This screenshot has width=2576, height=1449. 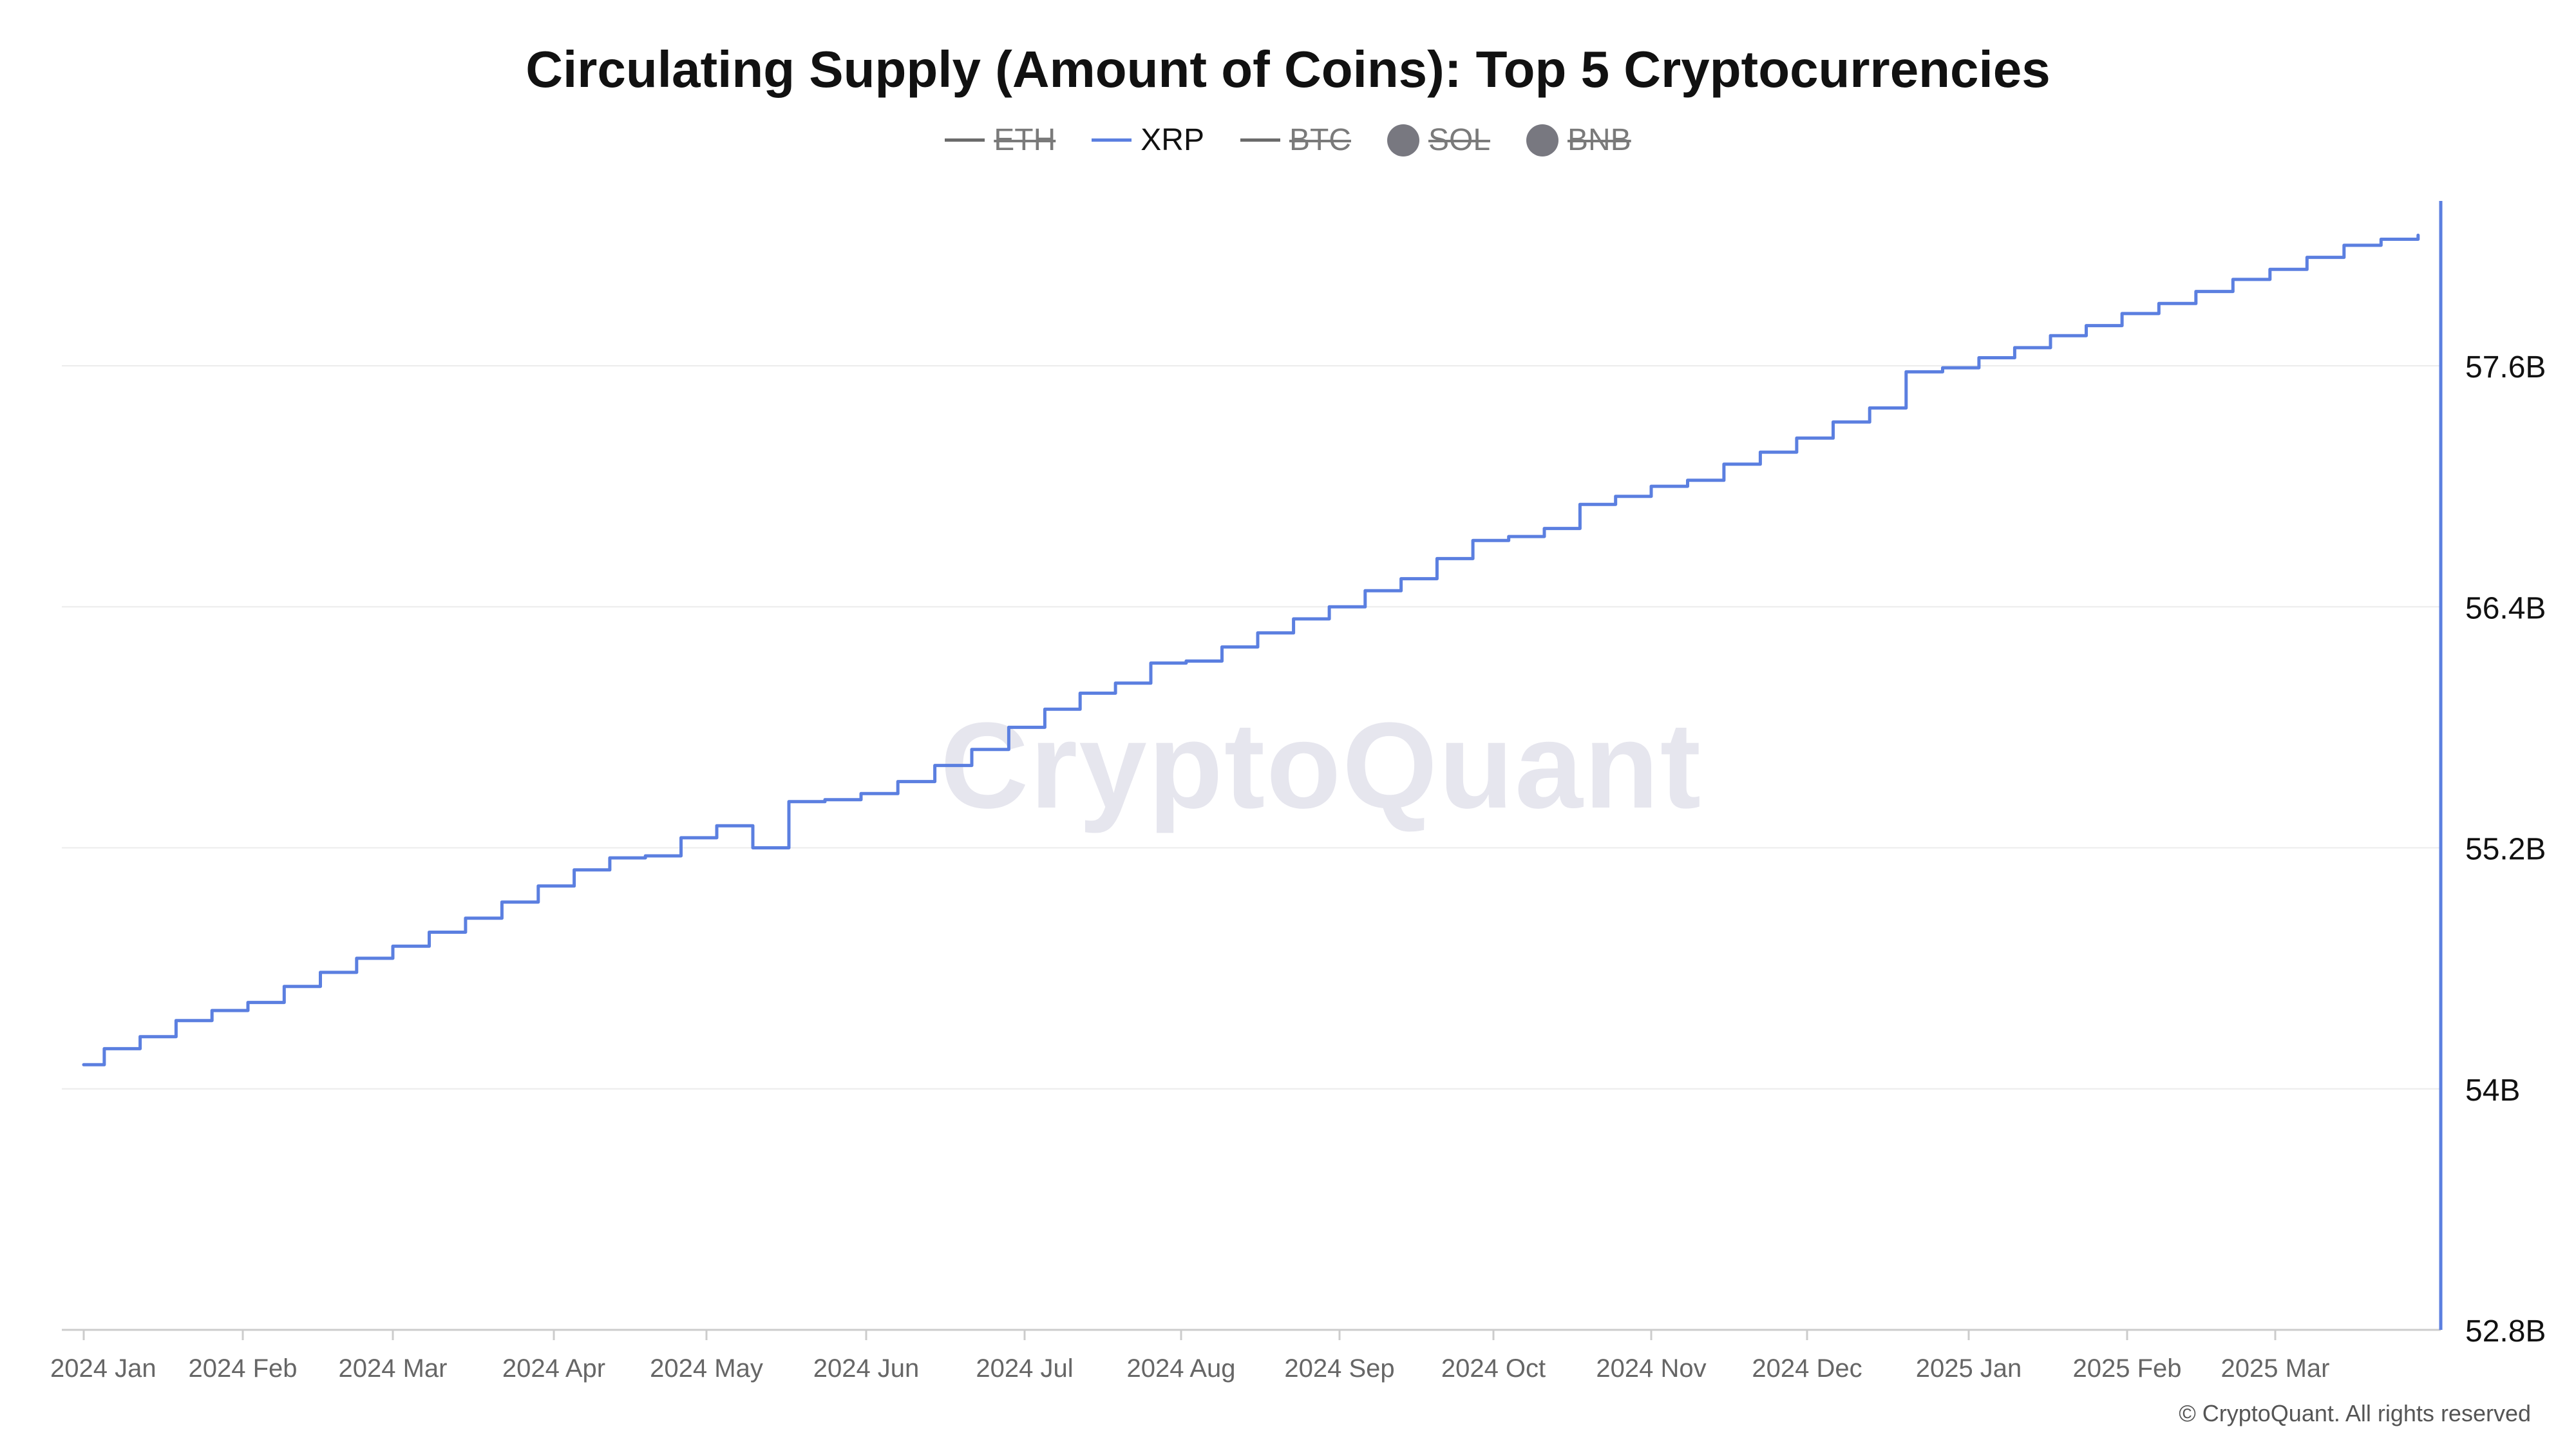 What do you see at coordinates (1438, 140) in the screenshot?
I see `legend-item-sol: SOL` at bounding box center [1438, 140].